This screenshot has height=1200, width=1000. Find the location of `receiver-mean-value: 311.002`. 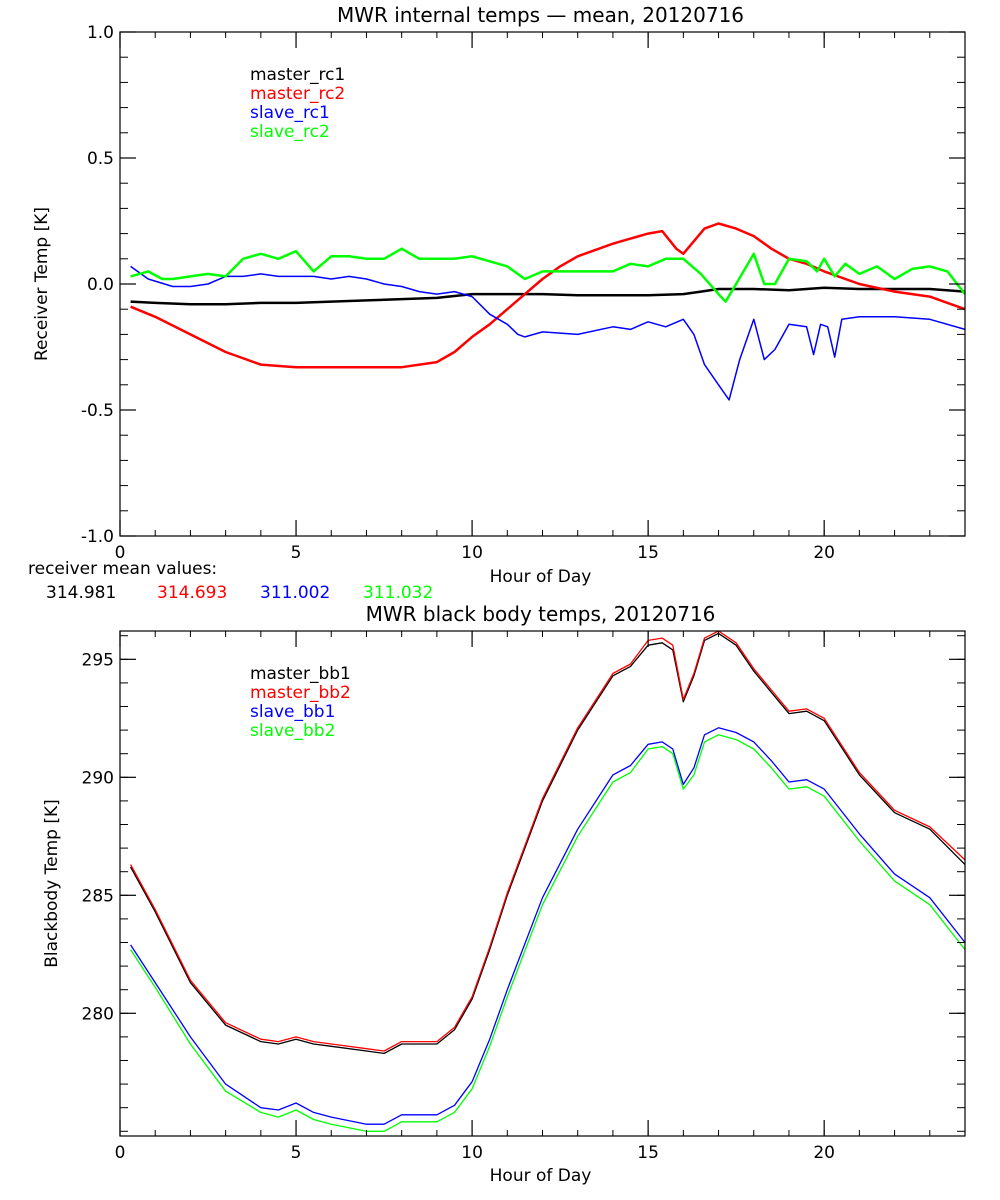

receiver-mean-value: 311.002 is located at coordinates (295, 593).